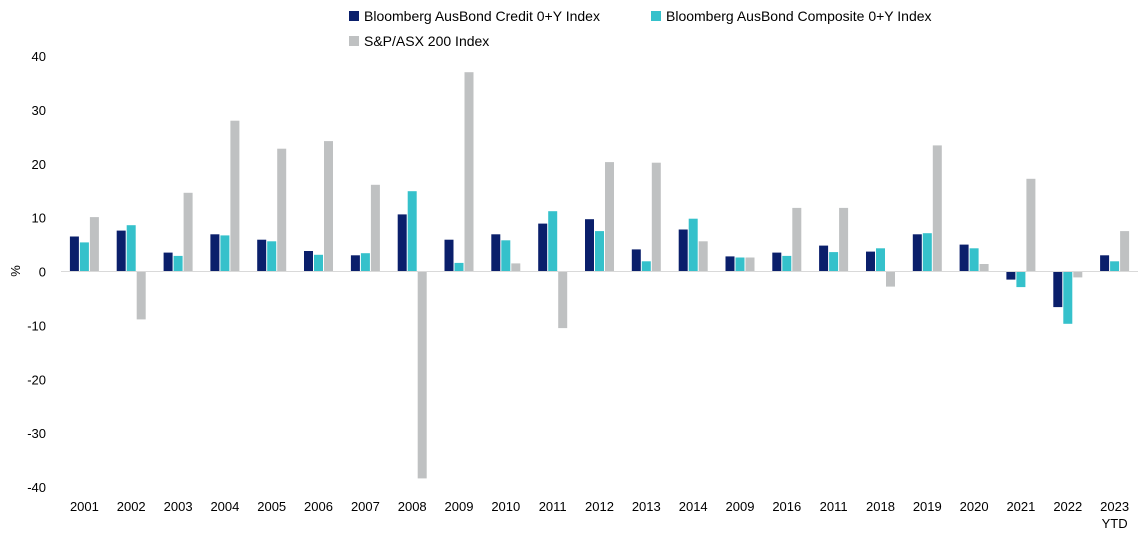 The image size is (1146, 546). Describe the element at coordinates (609, 217) in the screenshot. I see `bar-asx200-2012` at that location.